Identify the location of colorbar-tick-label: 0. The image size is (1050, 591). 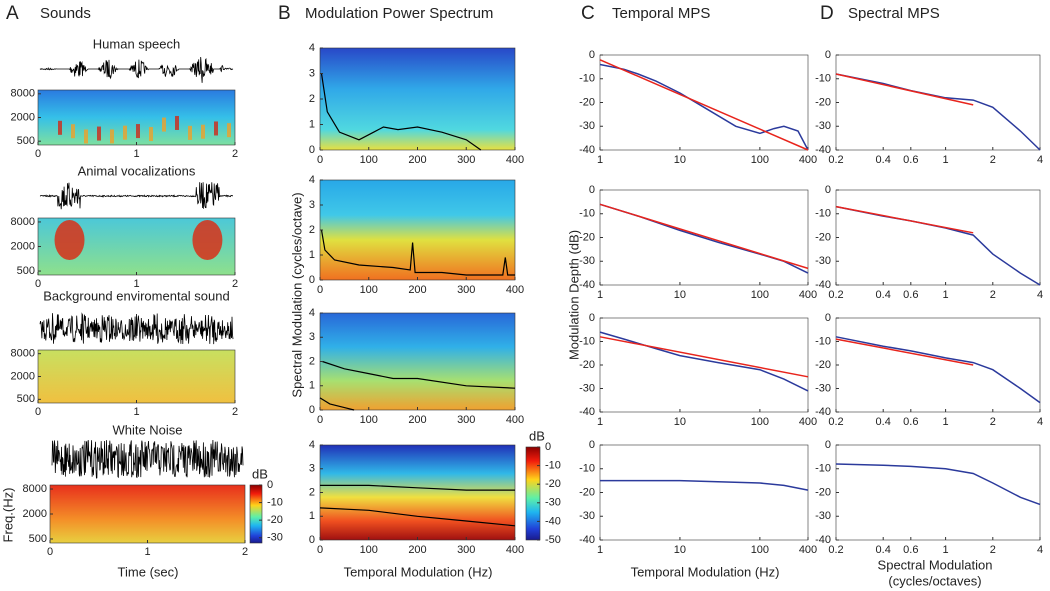
(270, 485).